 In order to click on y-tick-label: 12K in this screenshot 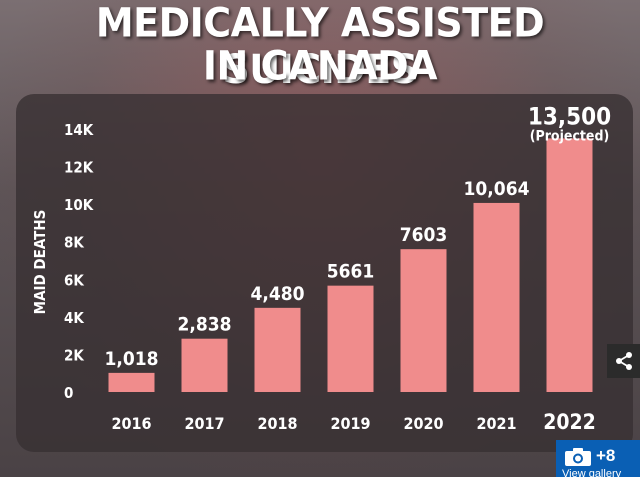, I will do `click(79, 168)`.